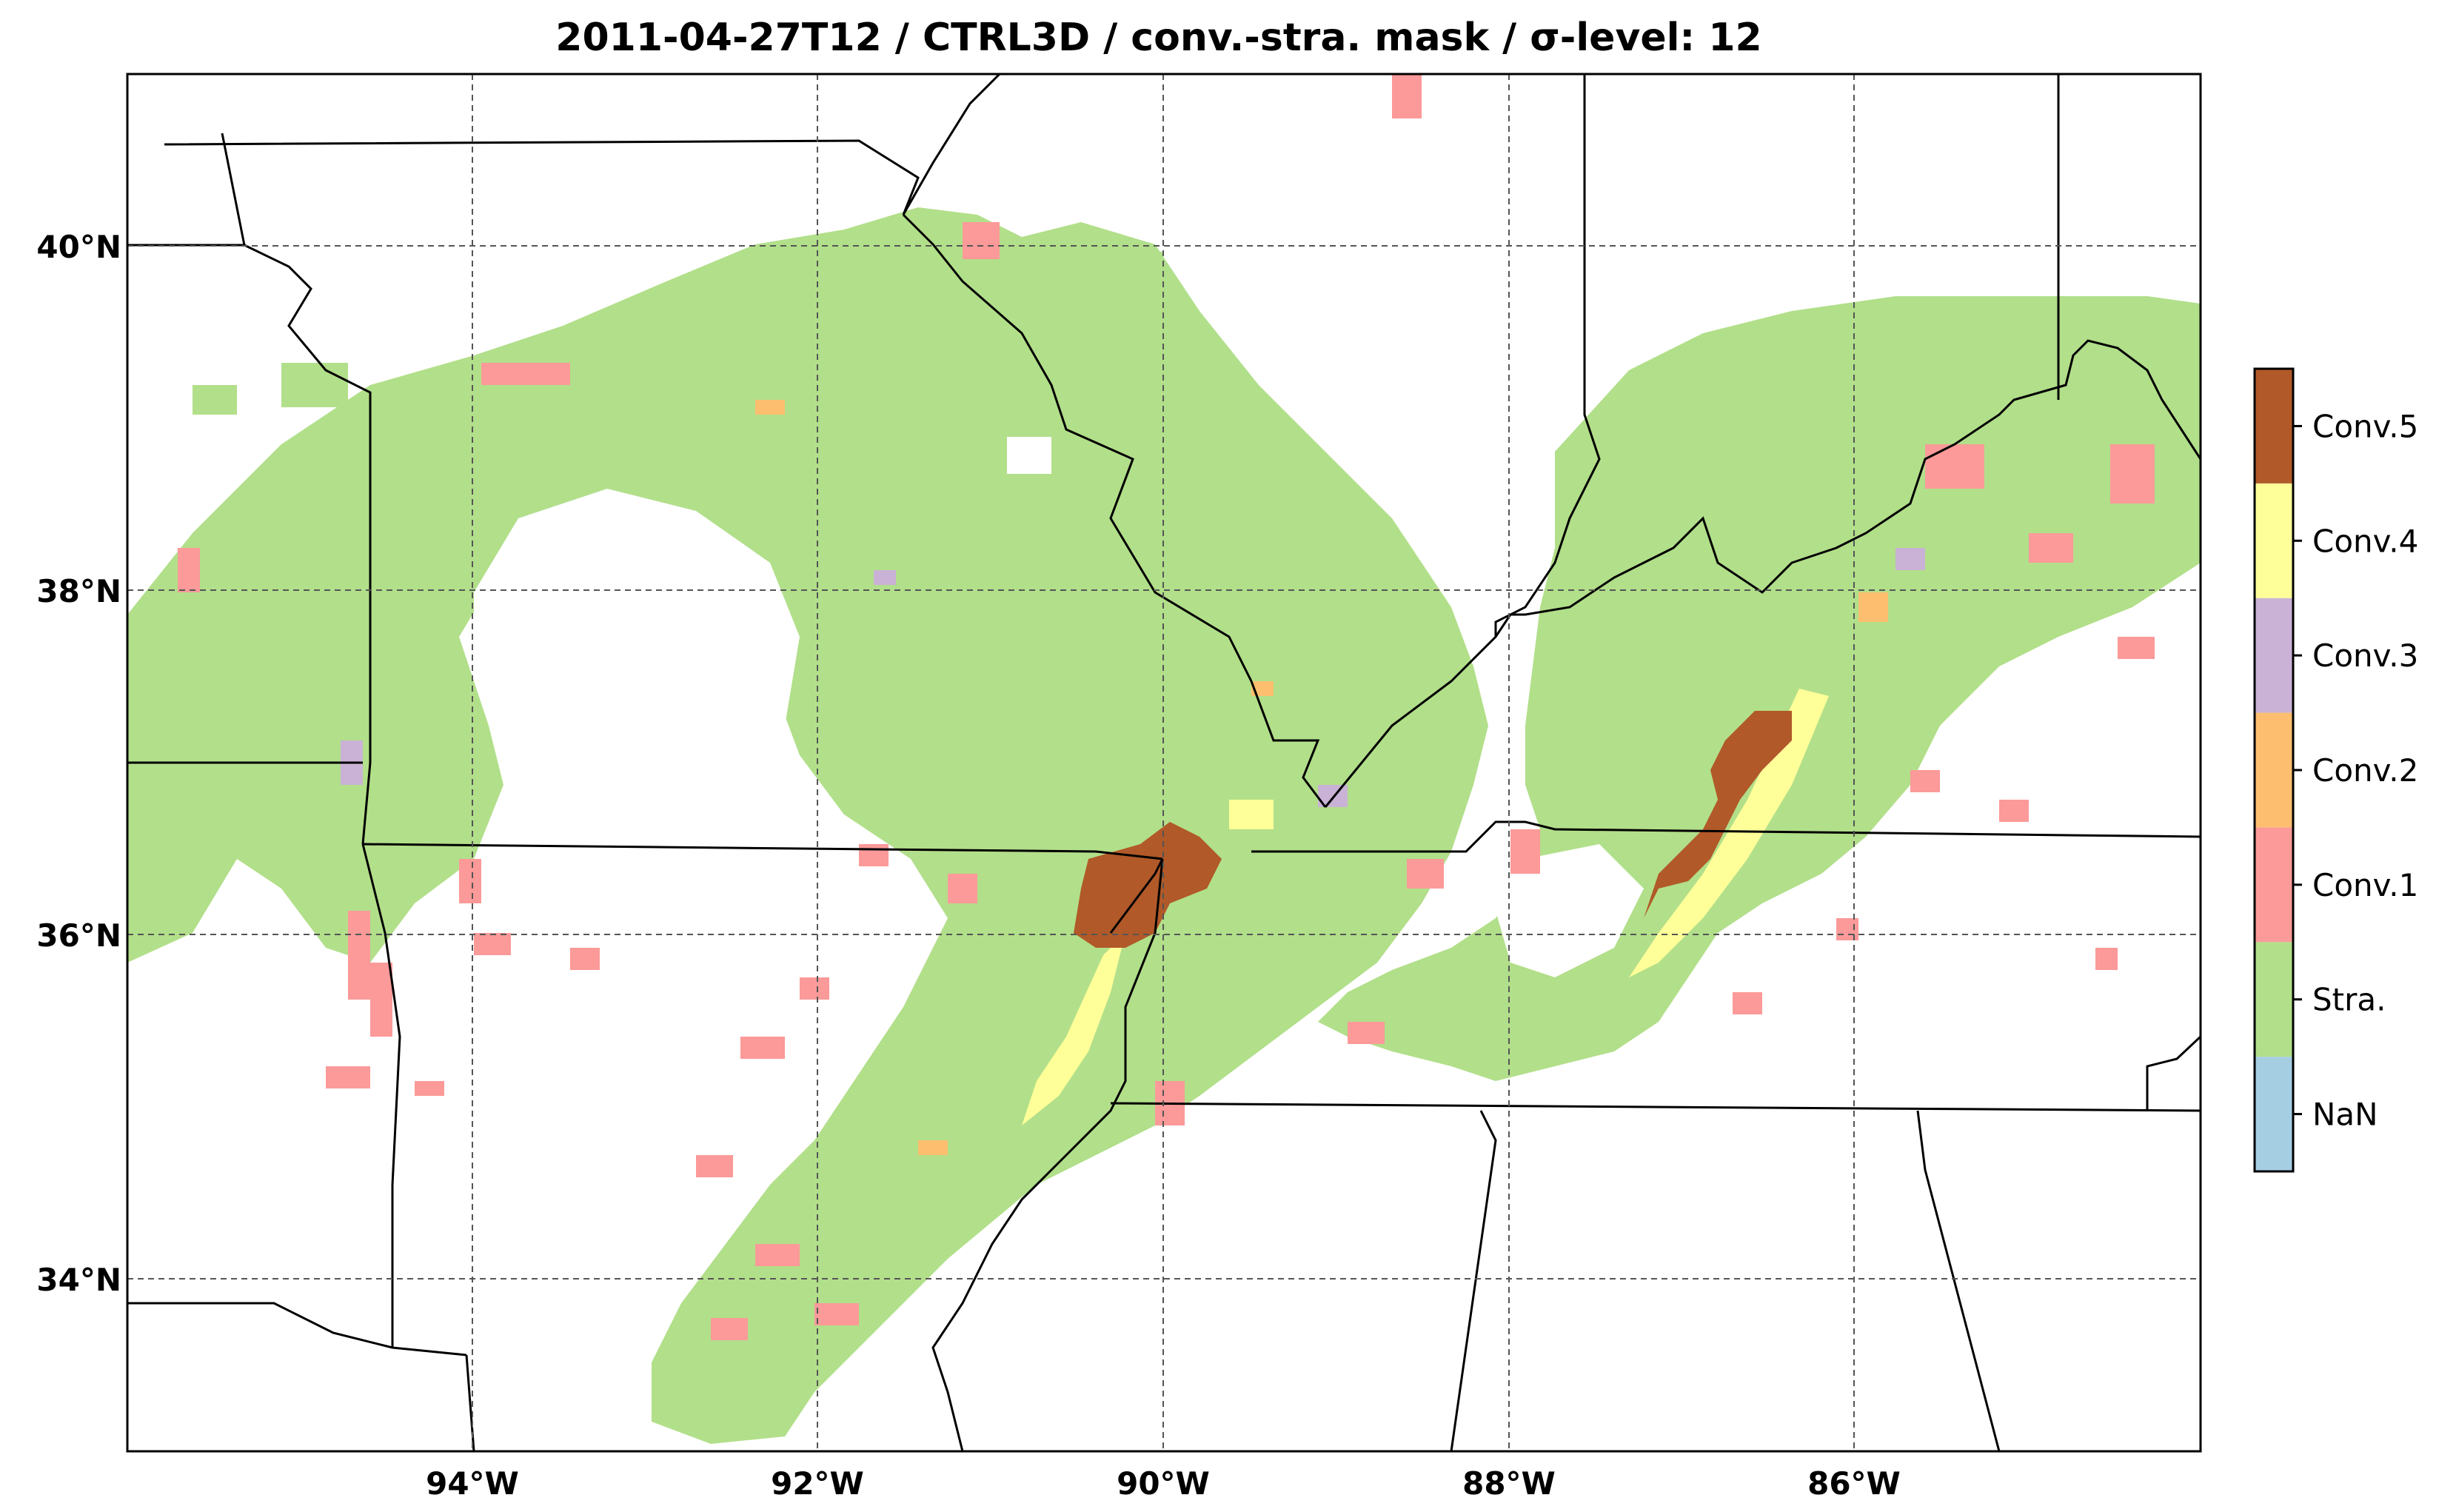  Describe the element at coordinates (1425, 907) in the screenshot. I see `conv4-bands` at that location.